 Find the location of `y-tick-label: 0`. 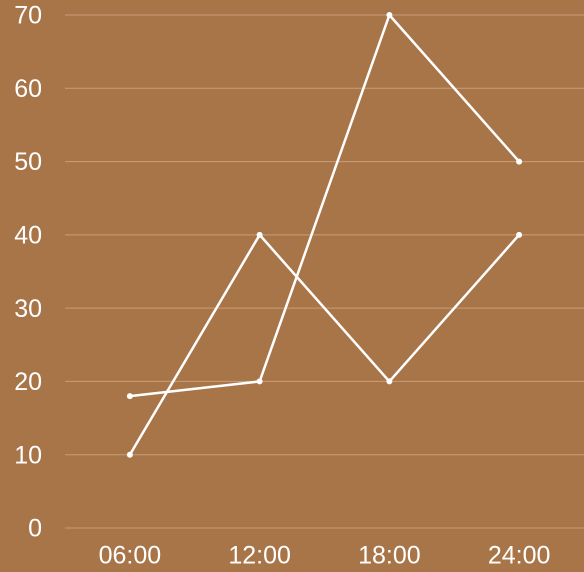

y-tick-label: 0 is located at coordinates (35, 529).